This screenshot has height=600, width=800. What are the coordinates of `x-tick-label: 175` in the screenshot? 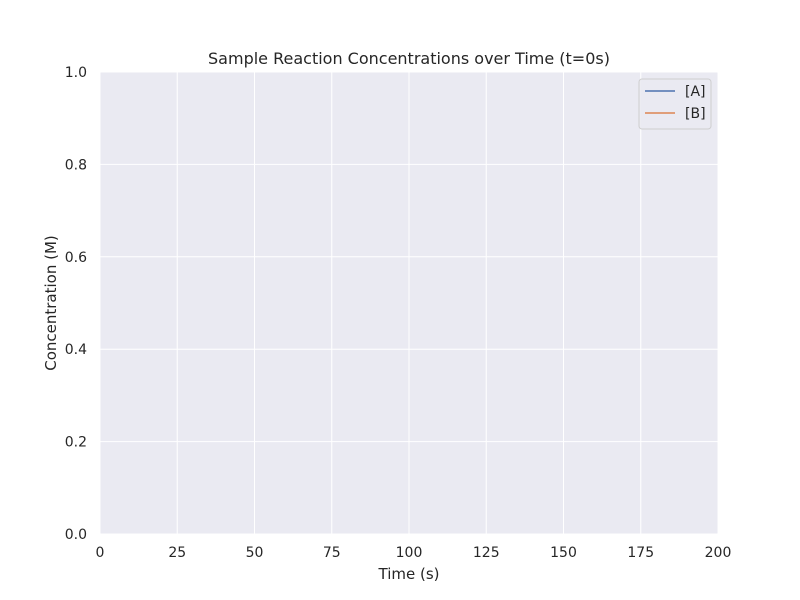 It's located at (640, 553).